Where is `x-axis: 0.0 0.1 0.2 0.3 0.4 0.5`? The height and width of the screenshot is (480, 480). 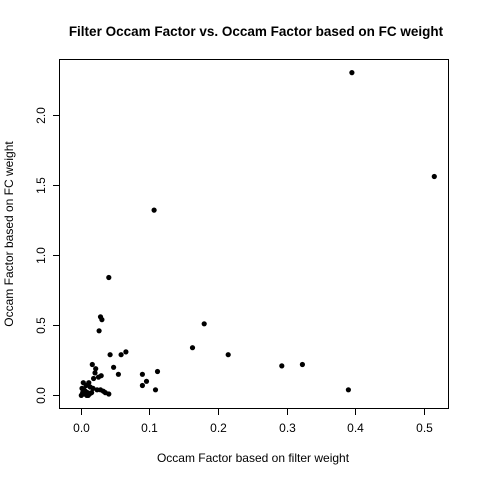
x-axis: 0.0 0.1 0.2 0.3 0.4 0.5 is located at coordinates (253, 421).